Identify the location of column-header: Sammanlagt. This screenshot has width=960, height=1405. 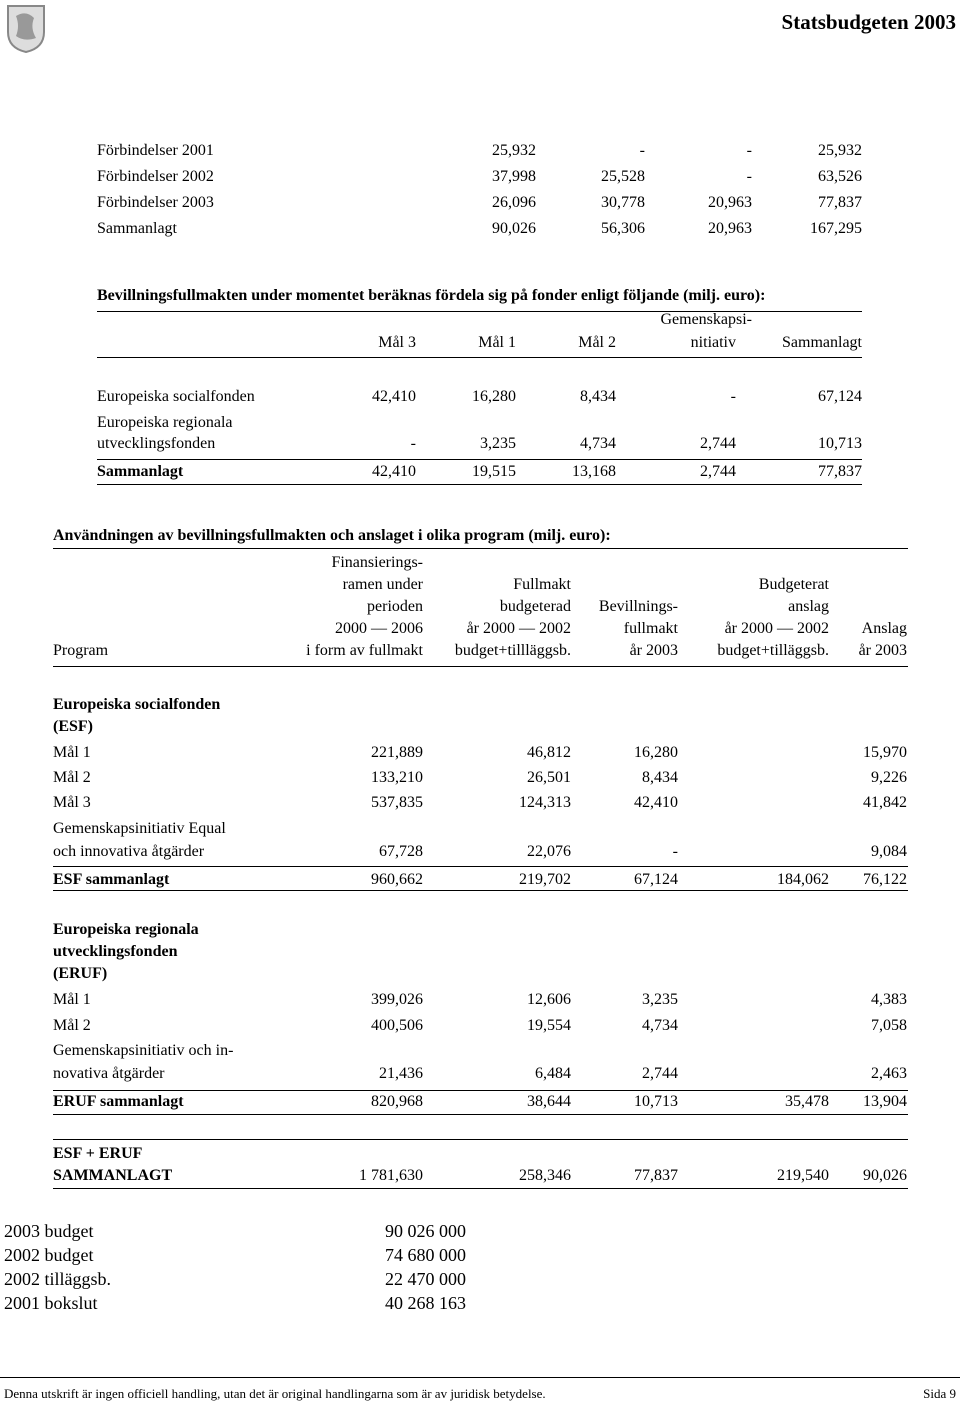
(822, 342).